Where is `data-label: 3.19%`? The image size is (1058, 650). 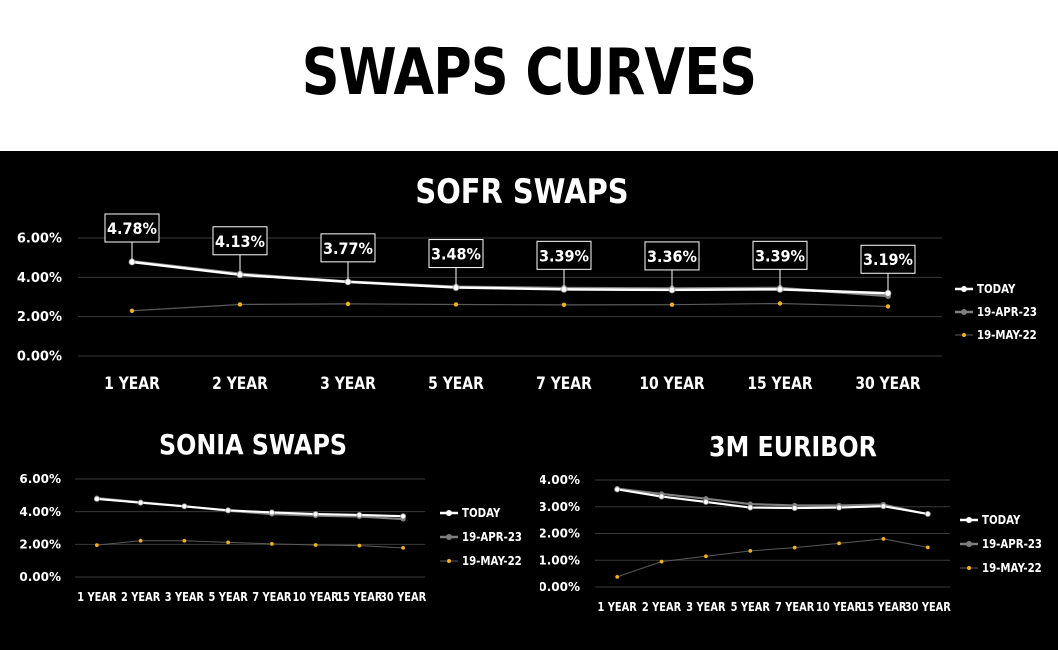
data-label: 3.19% is located at coordinates (888, 260).